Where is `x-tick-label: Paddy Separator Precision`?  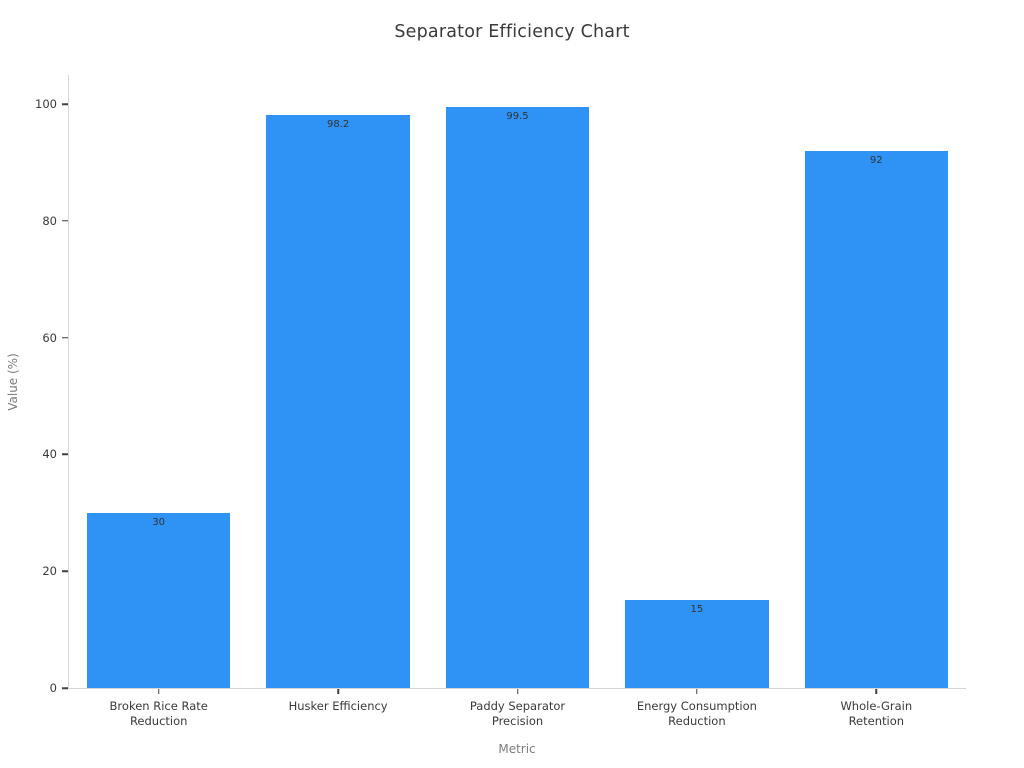
x-tick-label: Paddy Separator Precision is located at coordinates (517, 714).